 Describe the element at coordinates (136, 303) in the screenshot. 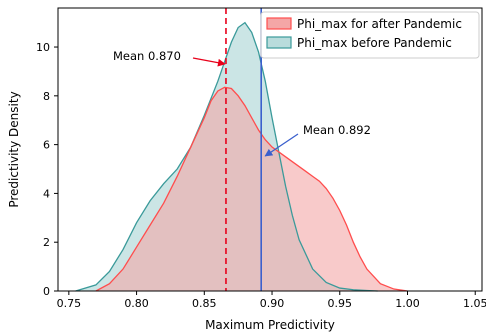

I see `x-tick-label: 0.80` at that location.